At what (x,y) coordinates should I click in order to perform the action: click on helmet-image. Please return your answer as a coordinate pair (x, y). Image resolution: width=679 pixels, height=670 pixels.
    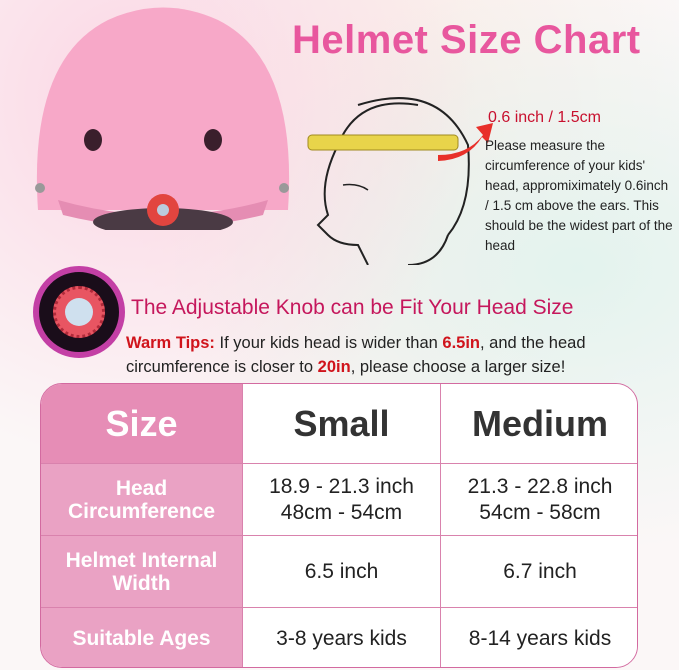
    Looking at the image, I should click on (162, 118).